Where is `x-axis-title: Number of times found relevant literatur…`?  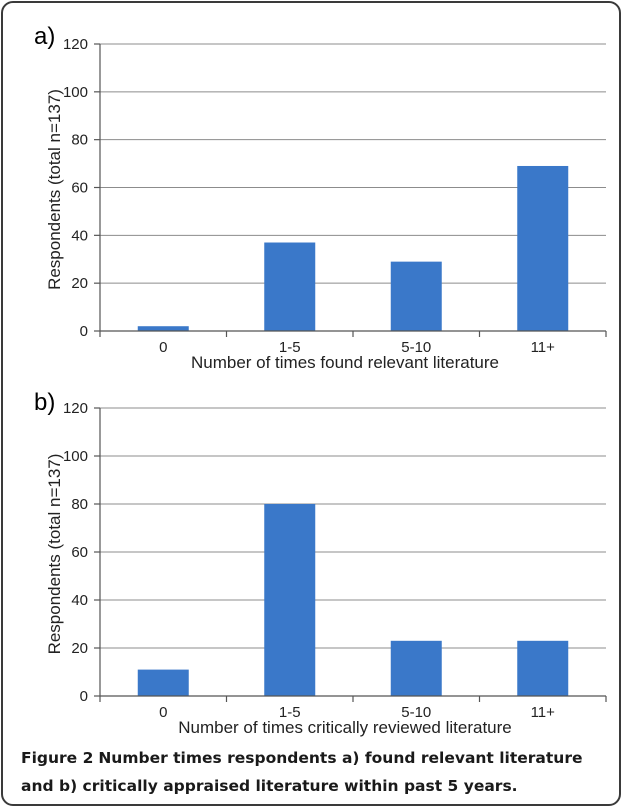
x-axis-title: Number of times found relevant literatur… is located at coordinates (345, 362).